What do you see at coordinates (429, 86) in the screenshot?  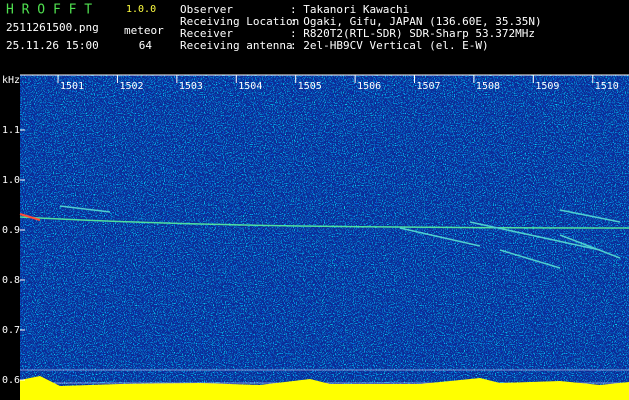 I see `x-tick-label: 1507` at bounding box center [429, 86].